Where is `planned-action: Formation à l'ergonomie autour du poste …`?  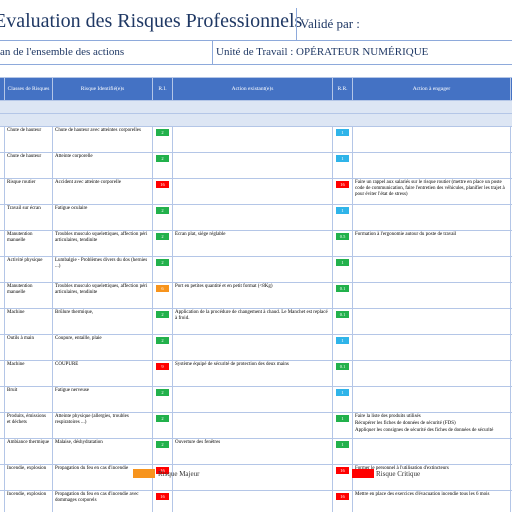
planned-action: Formation à l'ergonomie autour du poste … is located at coordinates (406, 234).